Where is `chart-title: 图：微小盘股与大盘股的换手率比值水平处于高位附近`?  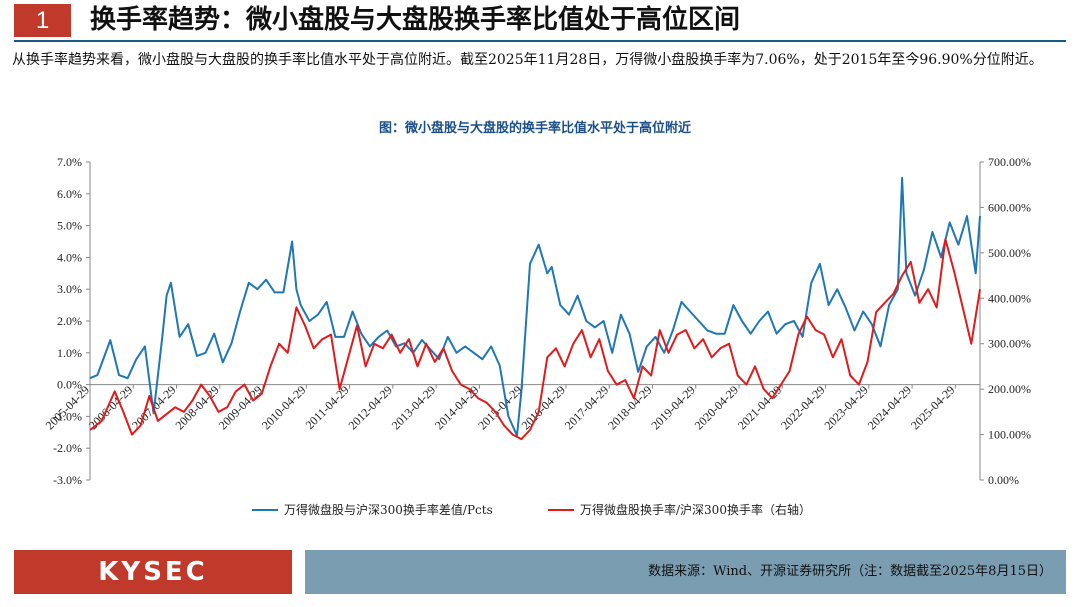 chart-title: 图：微小盘股与大盘股的换手率比值水平处于高位附近 is located at coordinates (535, 128).